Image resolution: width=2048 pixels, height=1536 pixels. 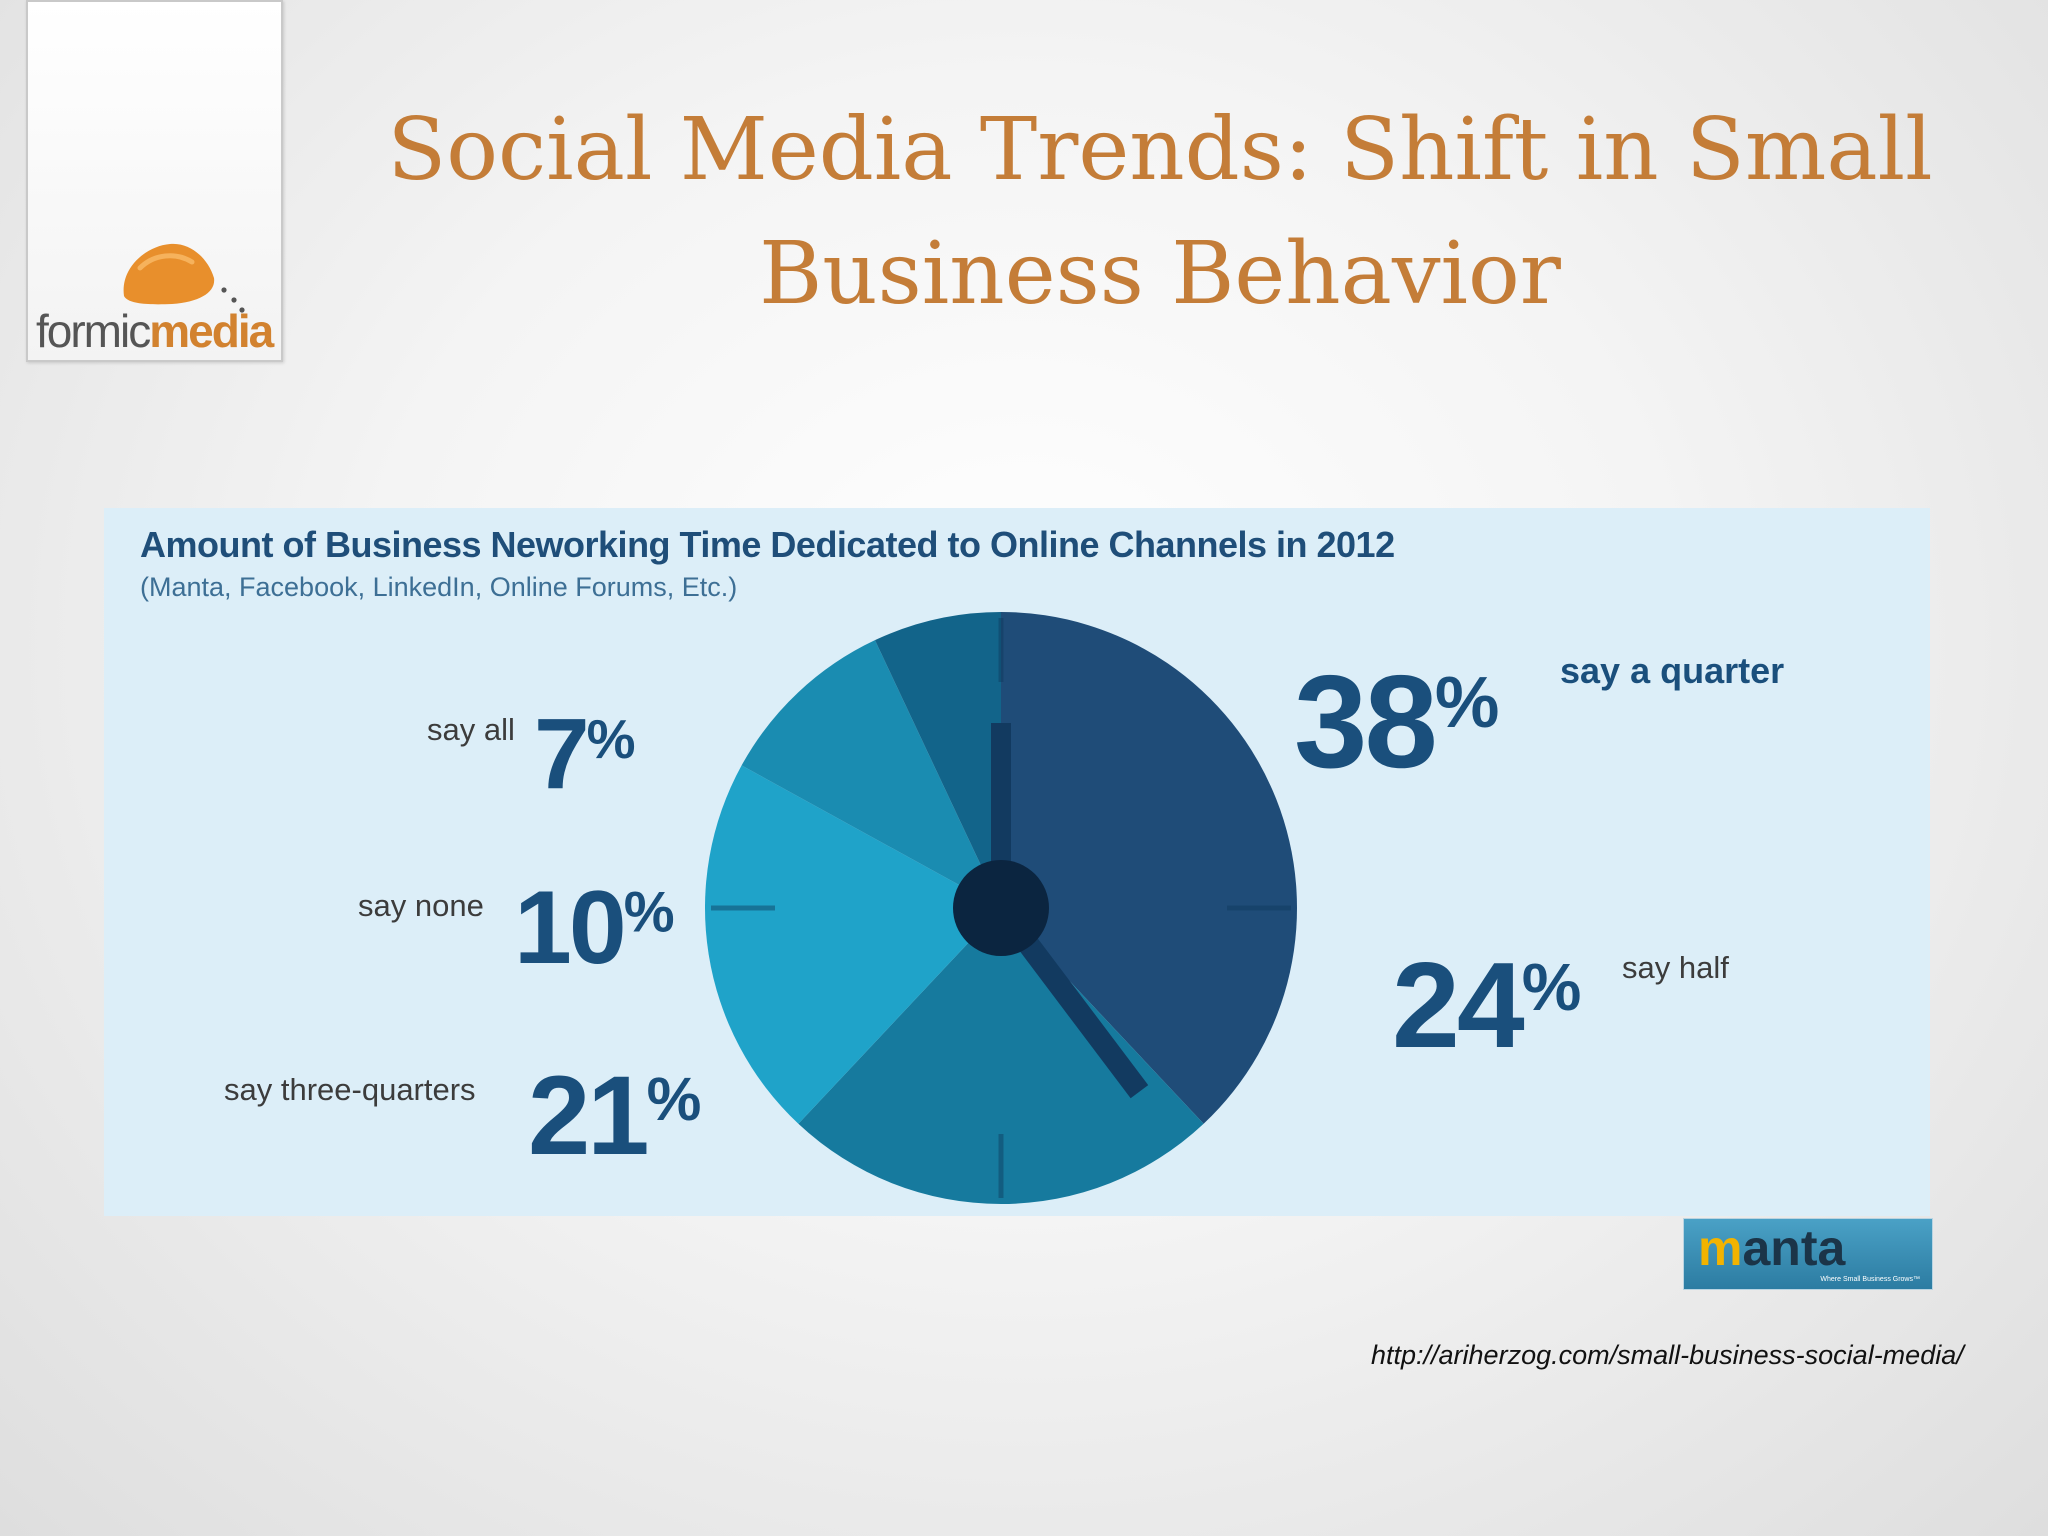 I want to click on logo-wordmark: formicmedia, so click(x=155, y=331).